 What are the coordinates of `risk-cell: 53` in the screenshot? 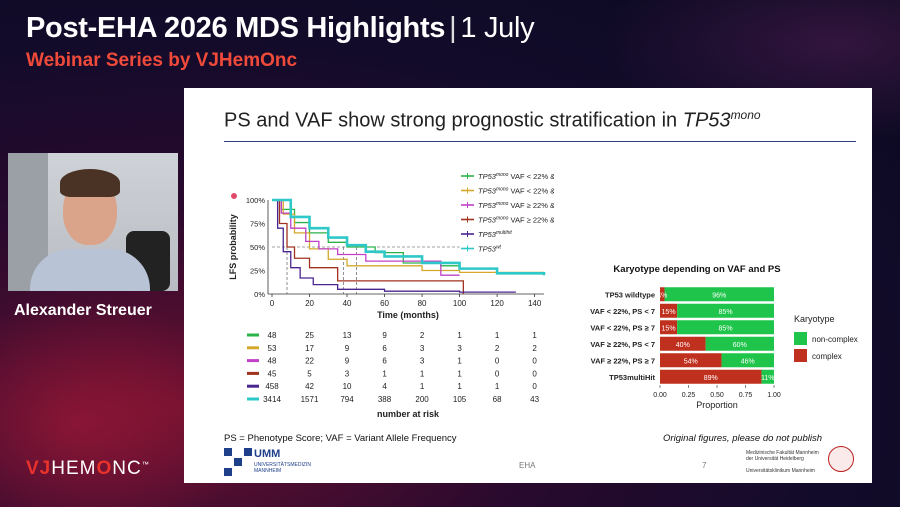 It's located at (272, 348).